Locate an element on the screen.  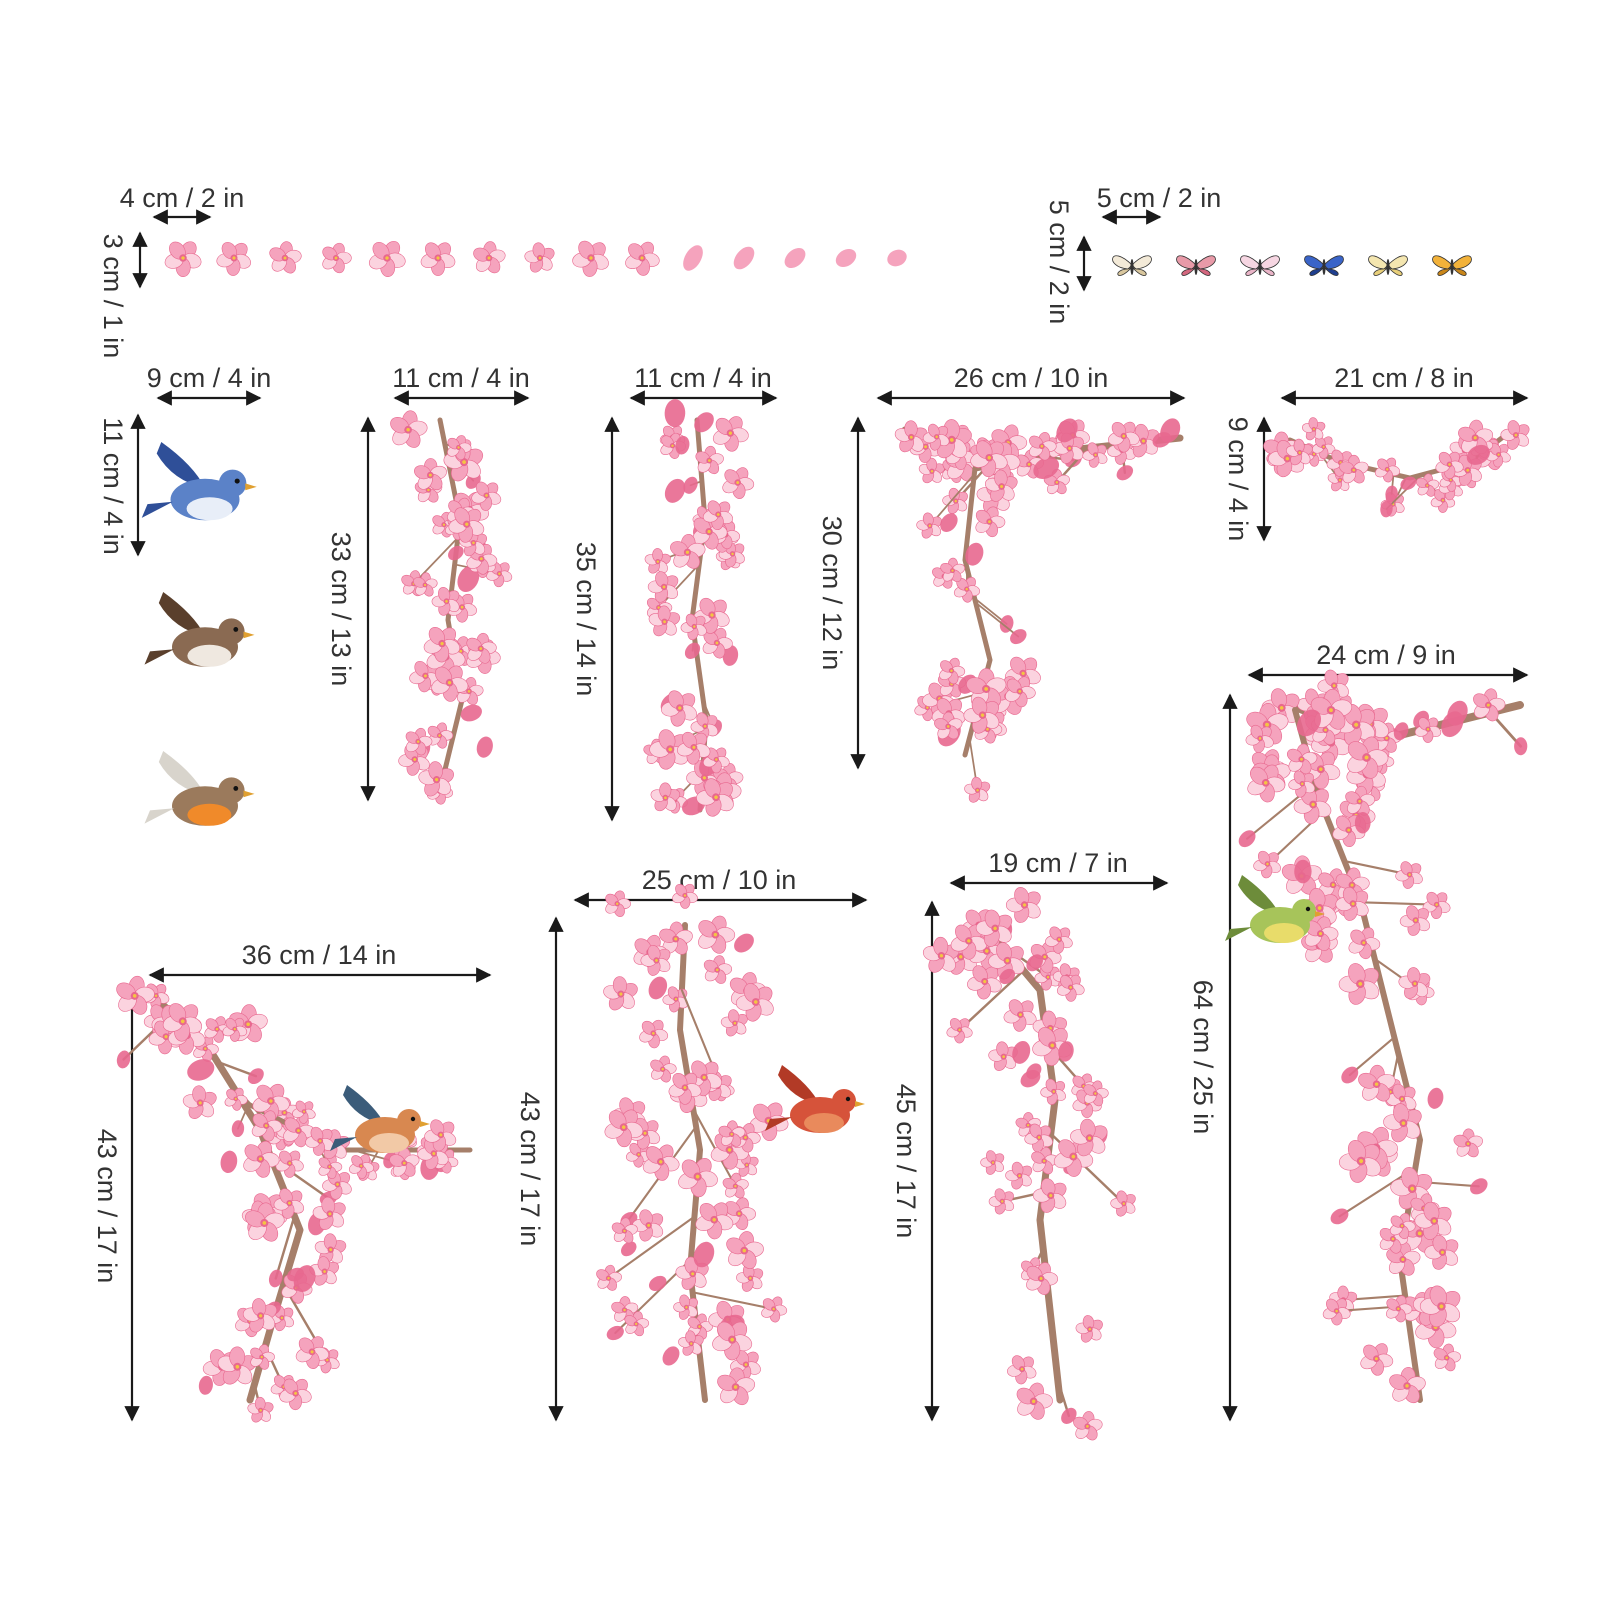
branch-h-art is located at coordinates (1029, 1164).